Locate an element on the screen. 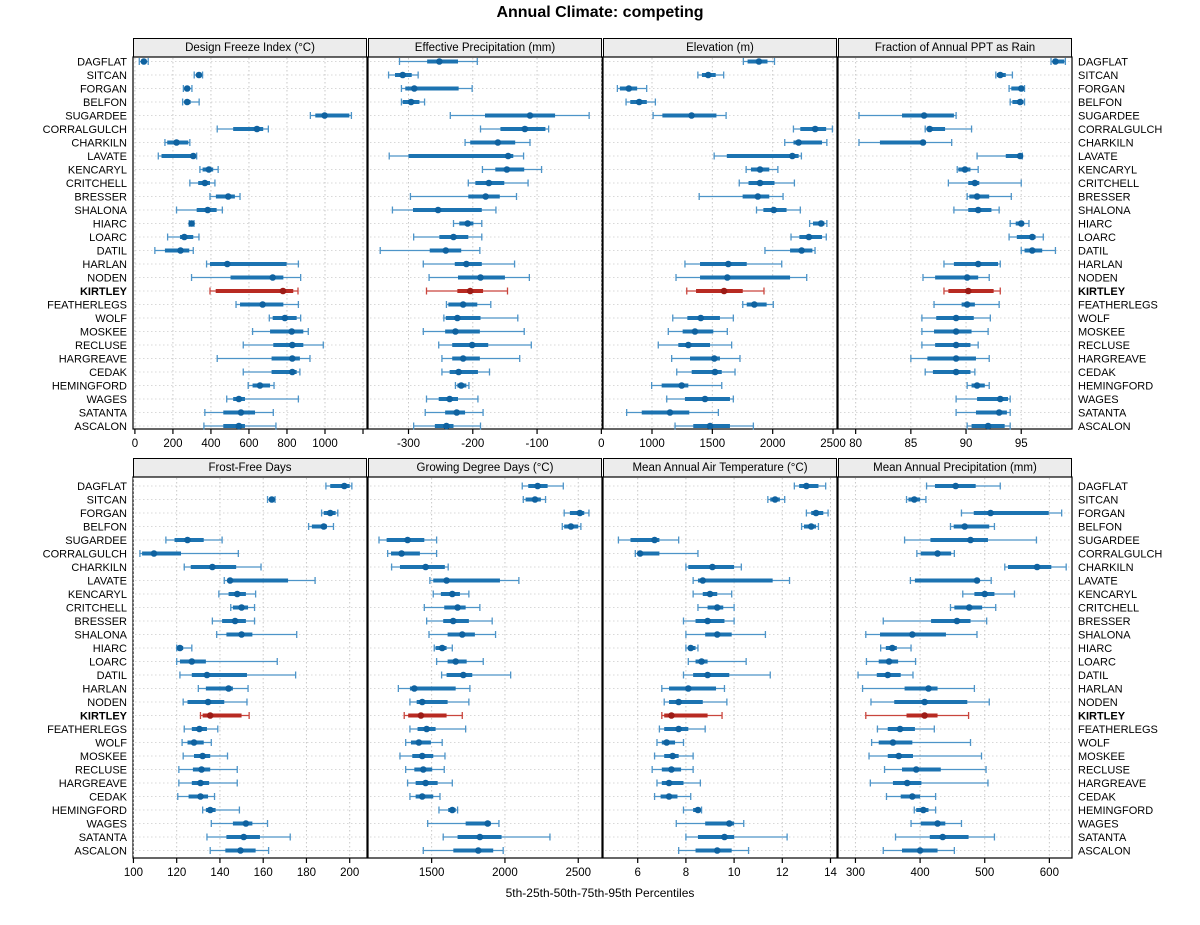 Image resolution: width=1200 pixels, height=925 pixels. panel-header-mean-annual-precip: Mean Annual Precipitation (mm) is located at coordinates (955, 468).